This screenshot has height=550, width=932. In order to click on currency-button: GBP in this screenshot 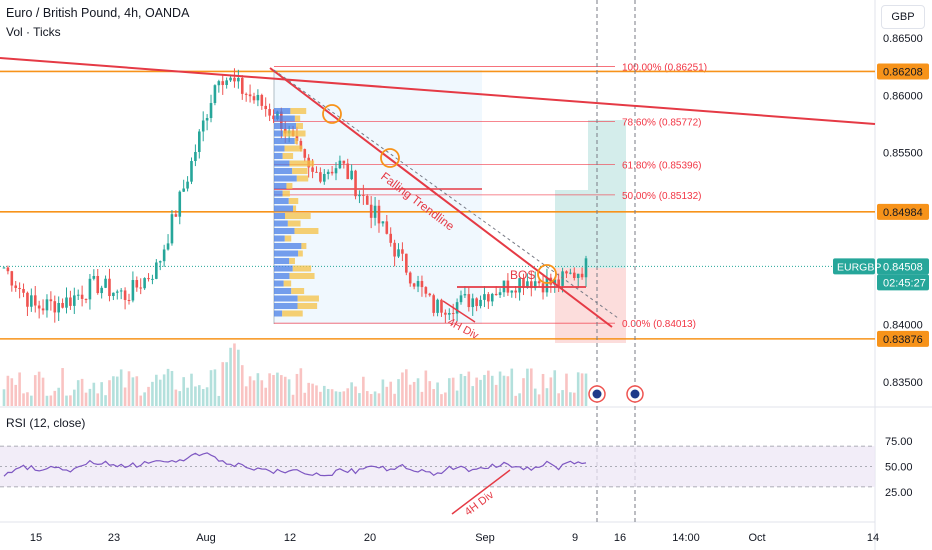, I will do `click(903, 17)`.